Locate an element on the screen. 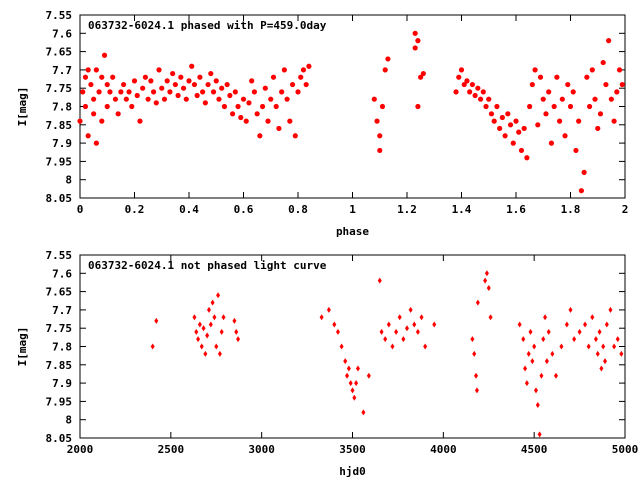 This screenshot has height=480, width=640. unphased-y-tick-label: 7.7 is located at coordinates (62, 310).